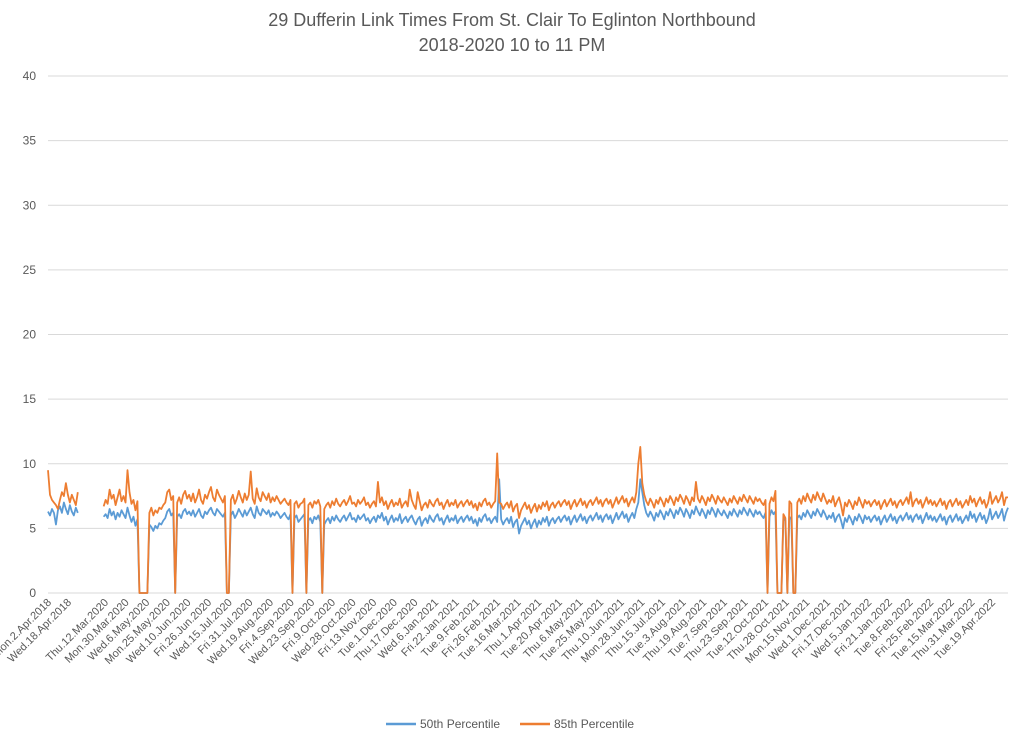 Image resolution: width=1024 pixels, height=744 pixels. I want to click on y-tick-label: 5, so click(32, 528).